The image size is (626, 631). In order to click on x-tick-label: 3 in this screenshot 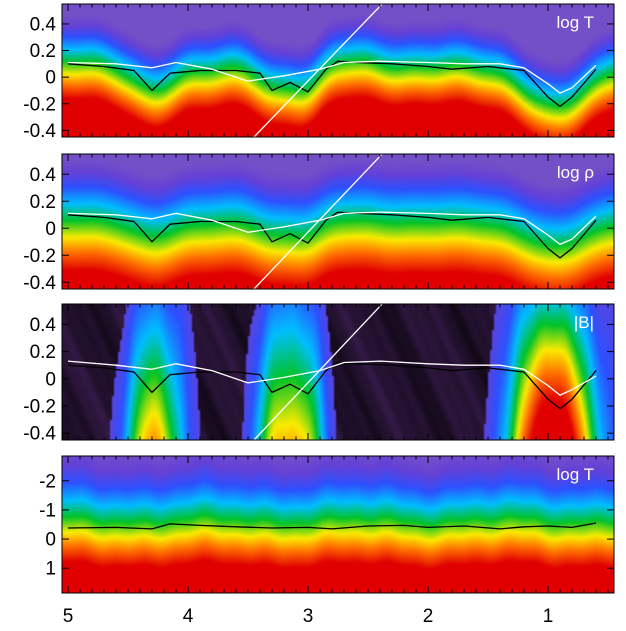, I will do `click(308, 616)`.